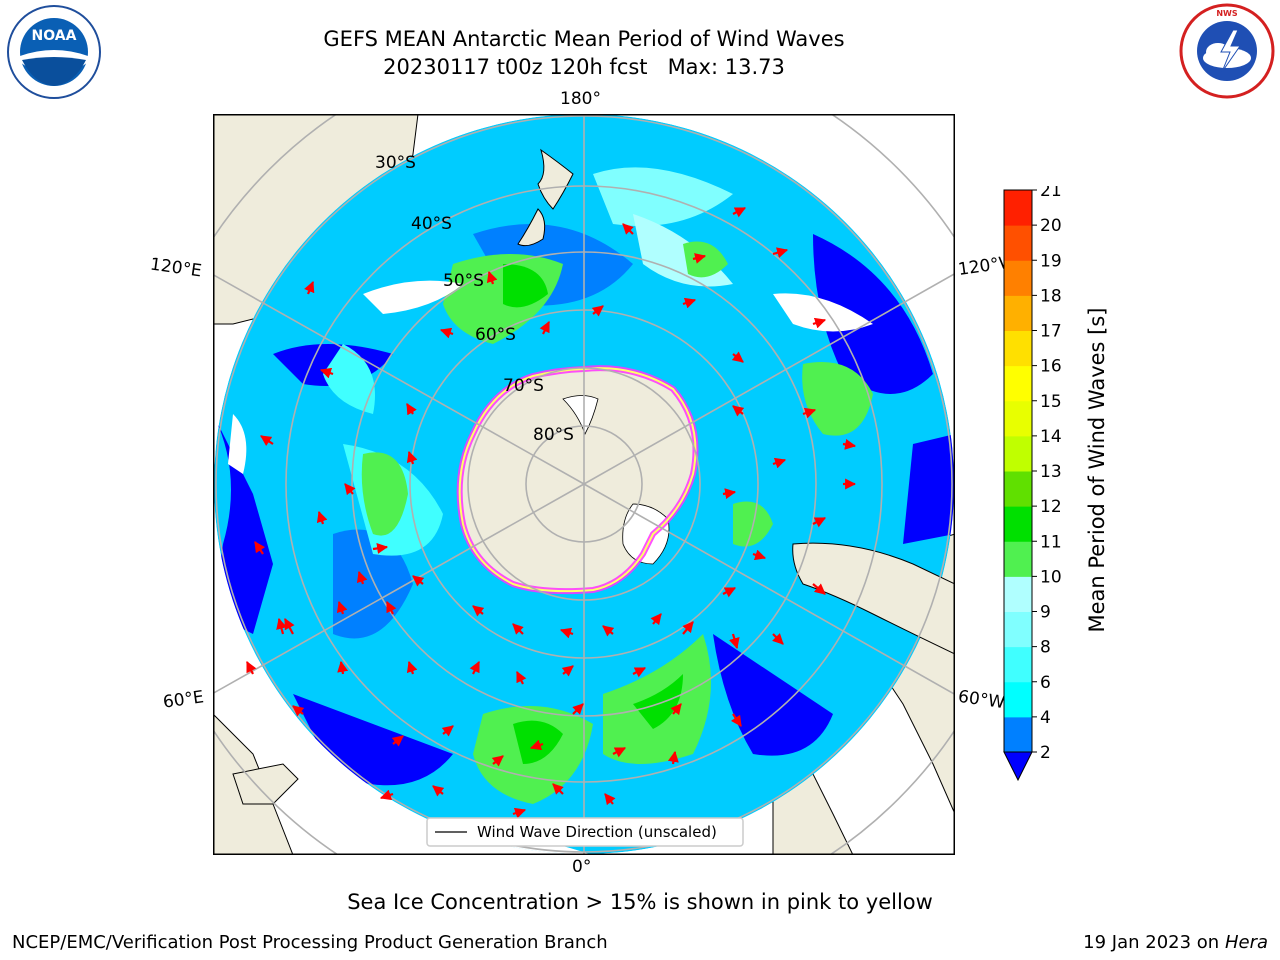 This screenshot has height=960, width=1280. I want to click on lon-label-180: 180°, so click(580, 99).